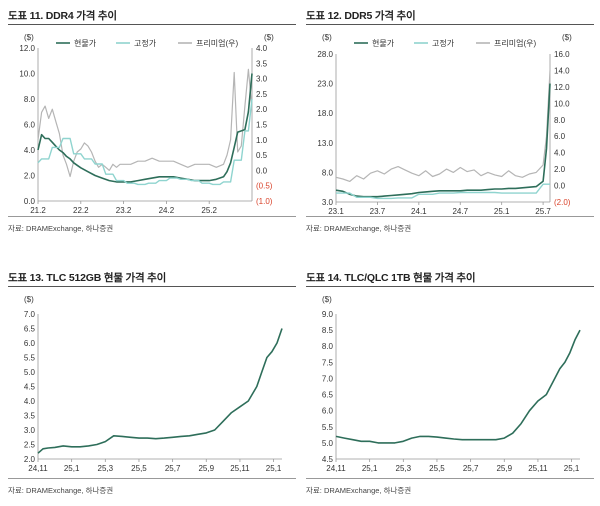 This screenshot has height=506, width=600. I want to click on y2-tick-label: 3.0, so click(262, 79).